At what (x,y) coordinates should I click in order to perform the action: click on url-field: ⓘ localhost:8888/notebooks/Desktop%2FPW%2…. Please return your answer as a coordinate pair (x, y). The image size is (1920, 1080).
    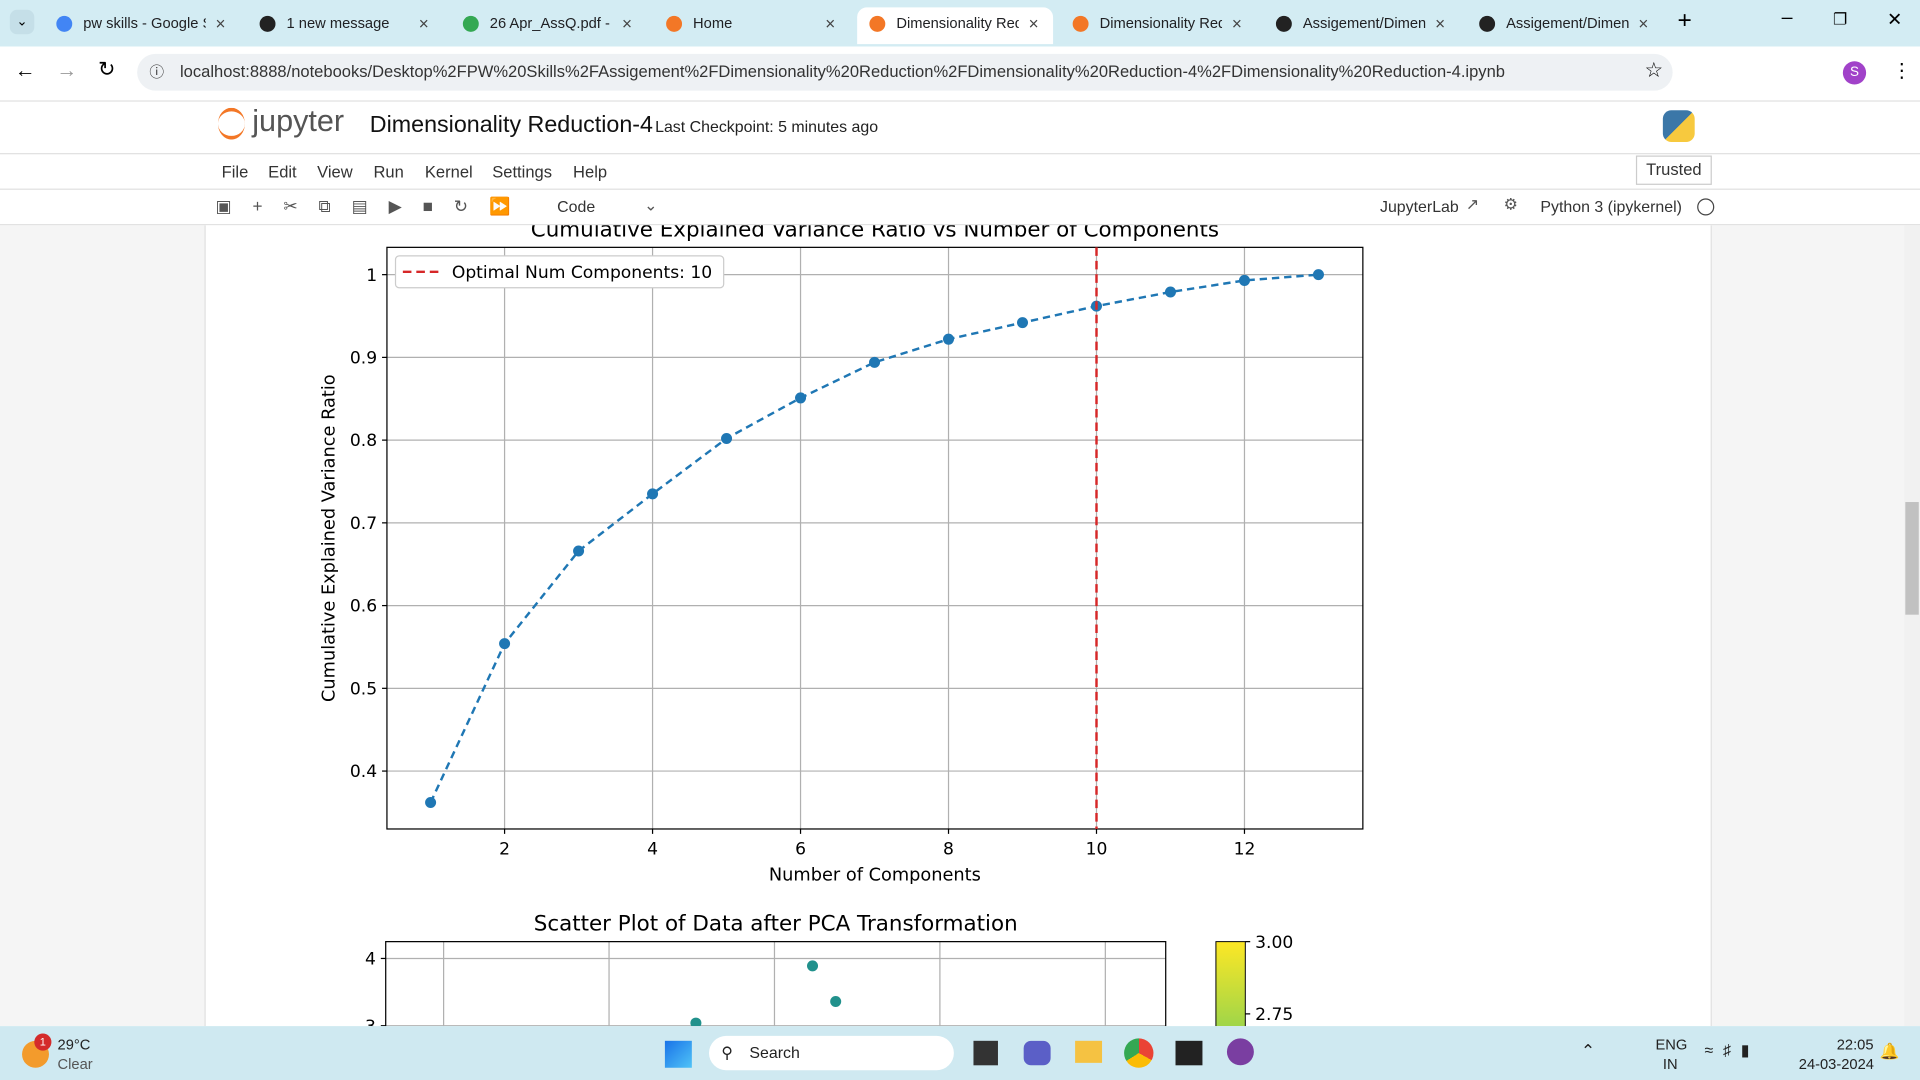
    Looking at the image, I should click on (905, 72).